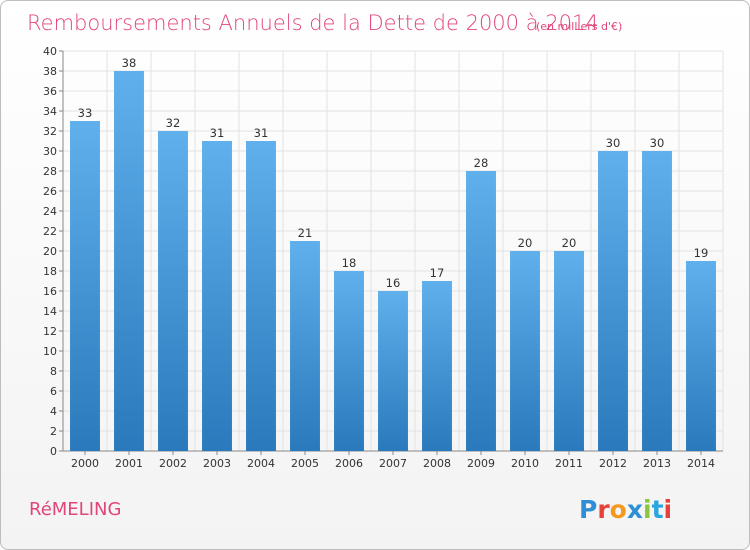  What do you see at coordinates (701, 356) in the screenshot?
I see `bar-2014` at bounding box center [701, 356].